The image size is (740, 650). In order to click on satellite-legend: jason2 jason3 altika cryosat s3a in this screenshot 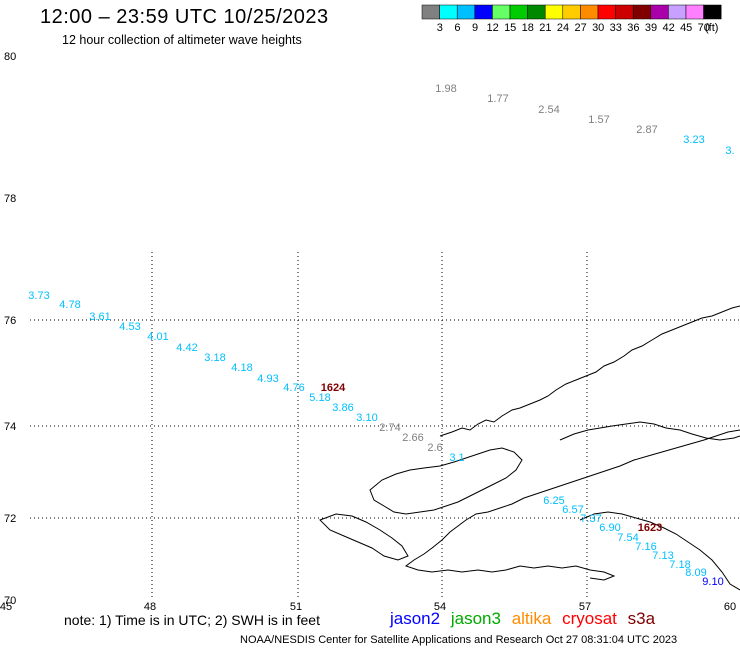, I will do `click(525, 619)`.